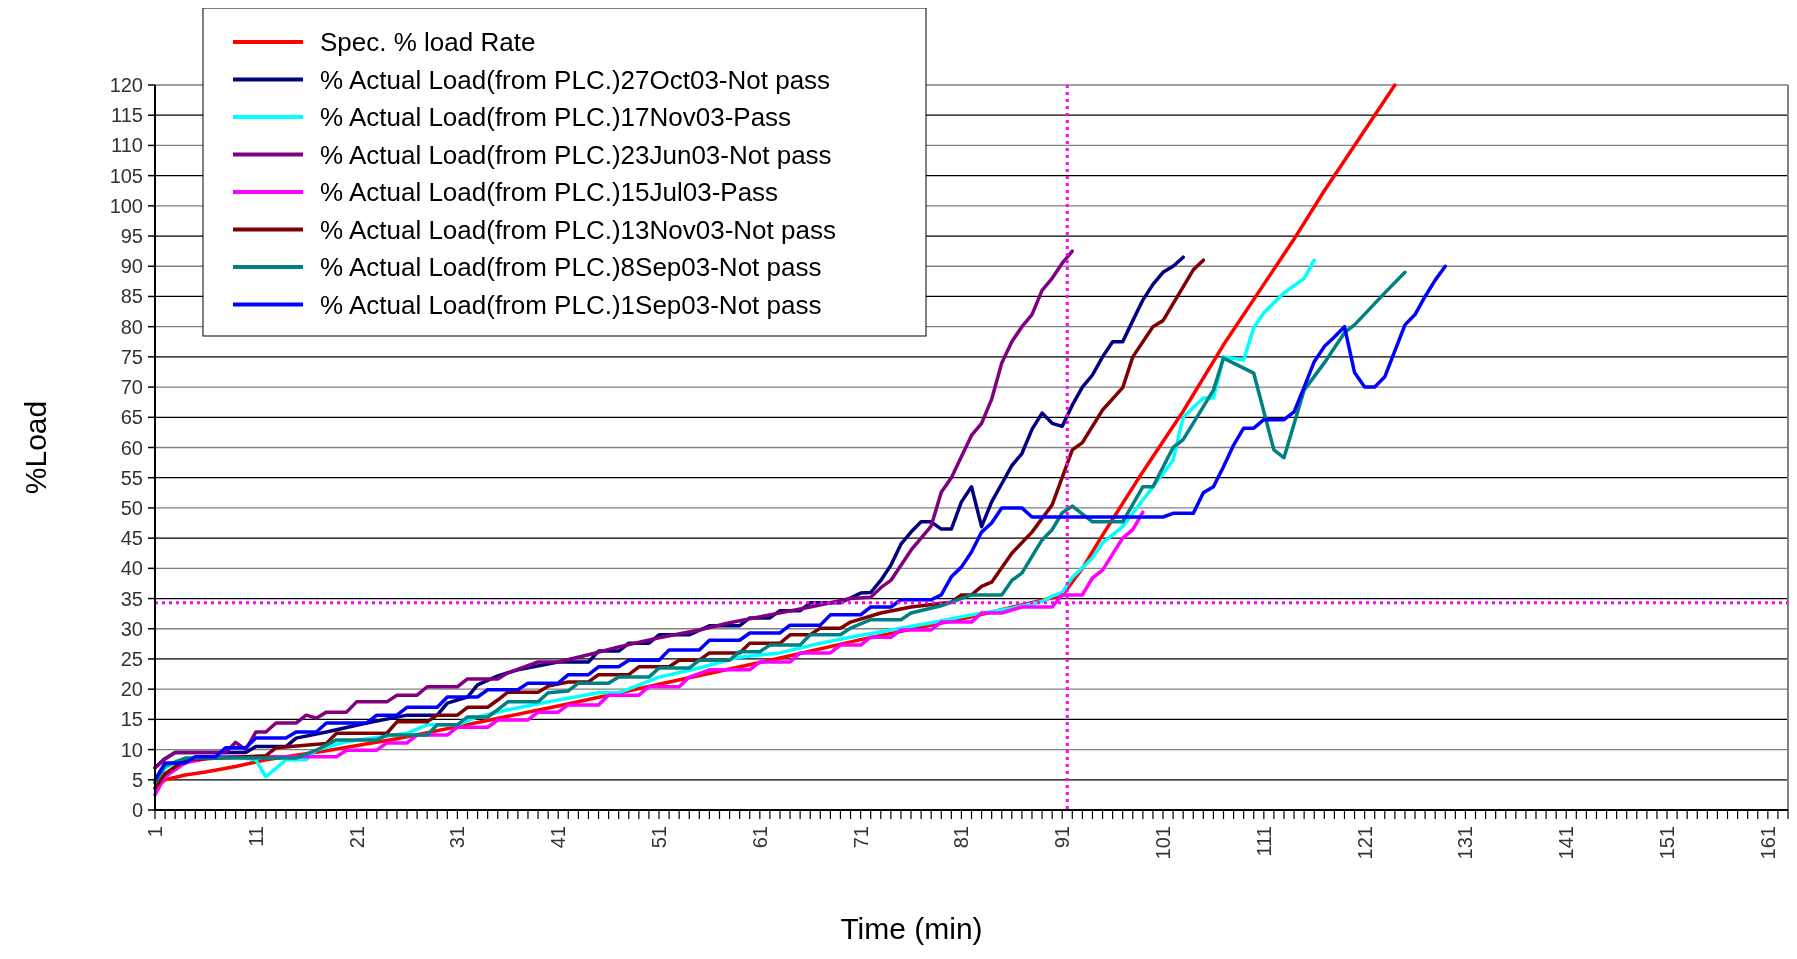  I want to click on x-axis-title: Time (min), so click(911, 928).